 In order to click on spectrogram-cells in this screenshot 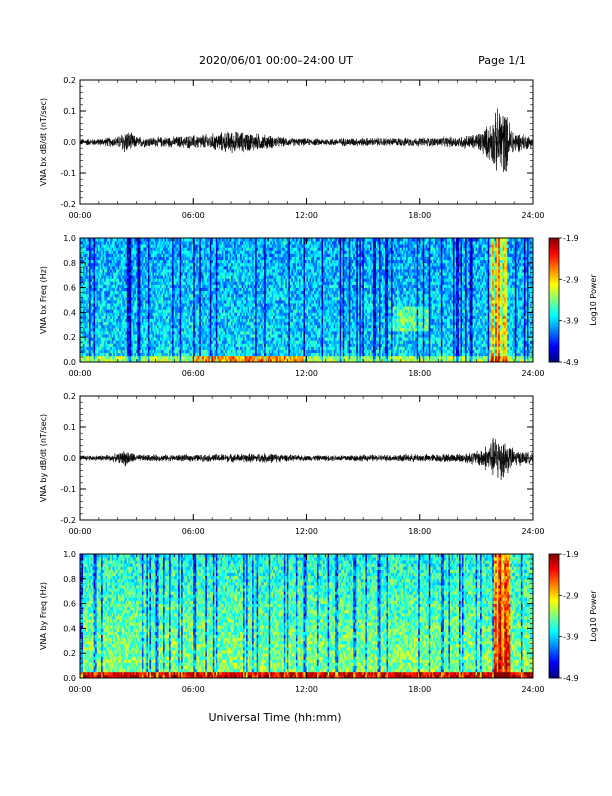, I will do `click(306, 300)`.